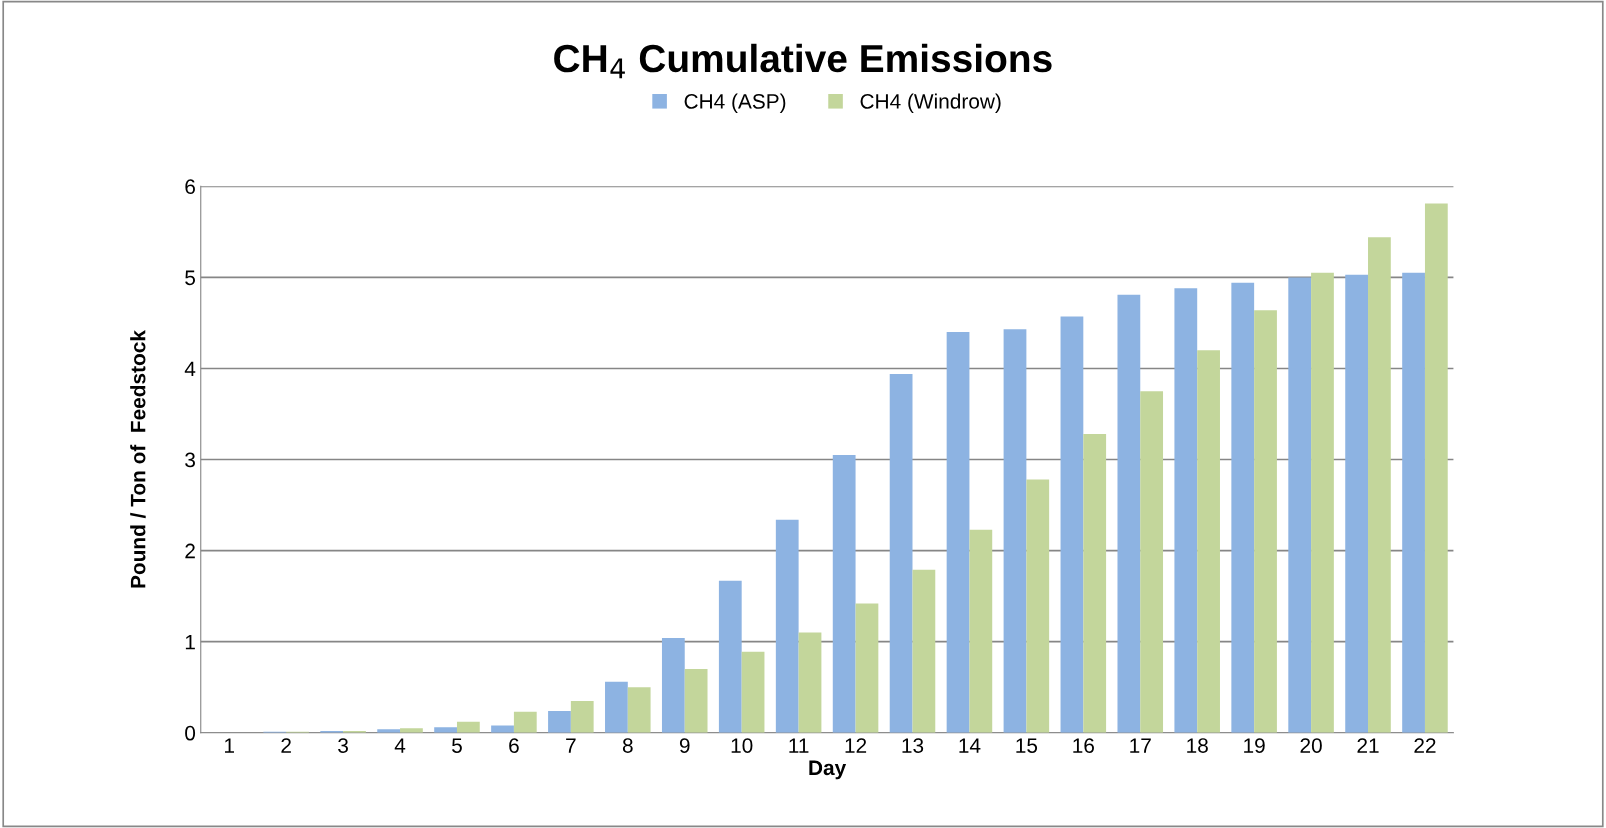 The width and height of the screenshot is (1606, 828). What do you see at coordinates (1254, 745) in the screenshot?
I see `x-tick-label: 19` at bounding box center [1254, 745].